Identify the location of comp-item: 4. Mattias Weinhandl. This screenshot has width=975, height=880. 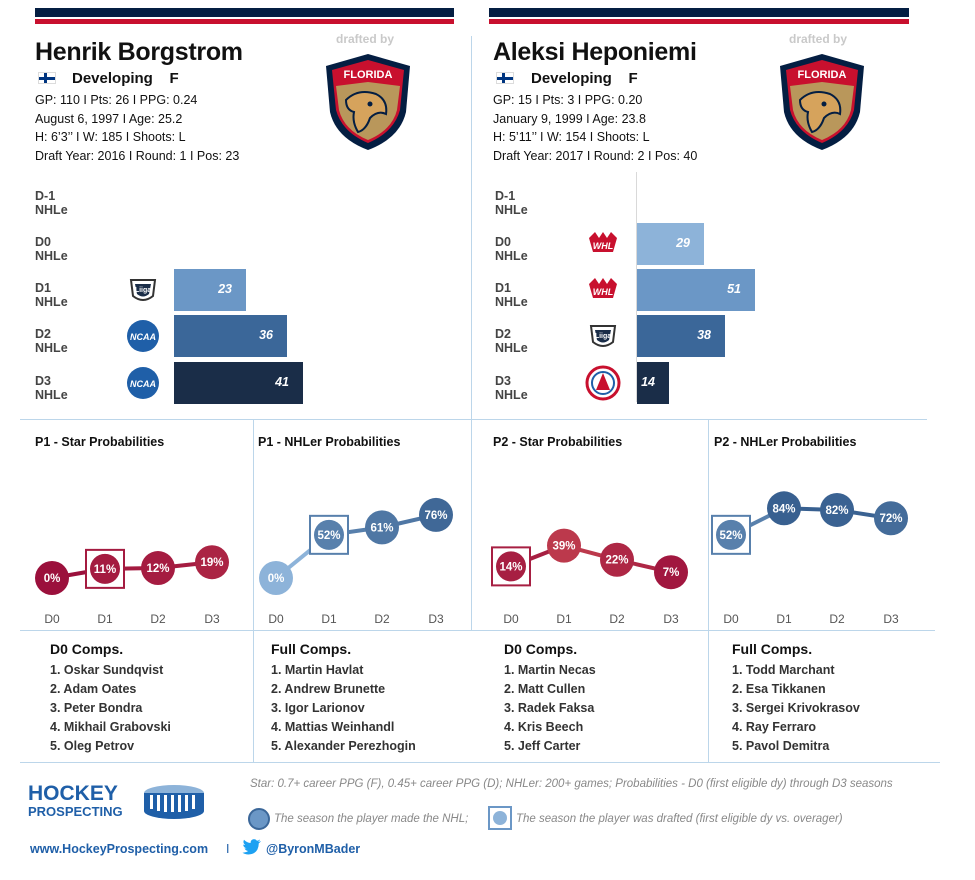
(333, 727).